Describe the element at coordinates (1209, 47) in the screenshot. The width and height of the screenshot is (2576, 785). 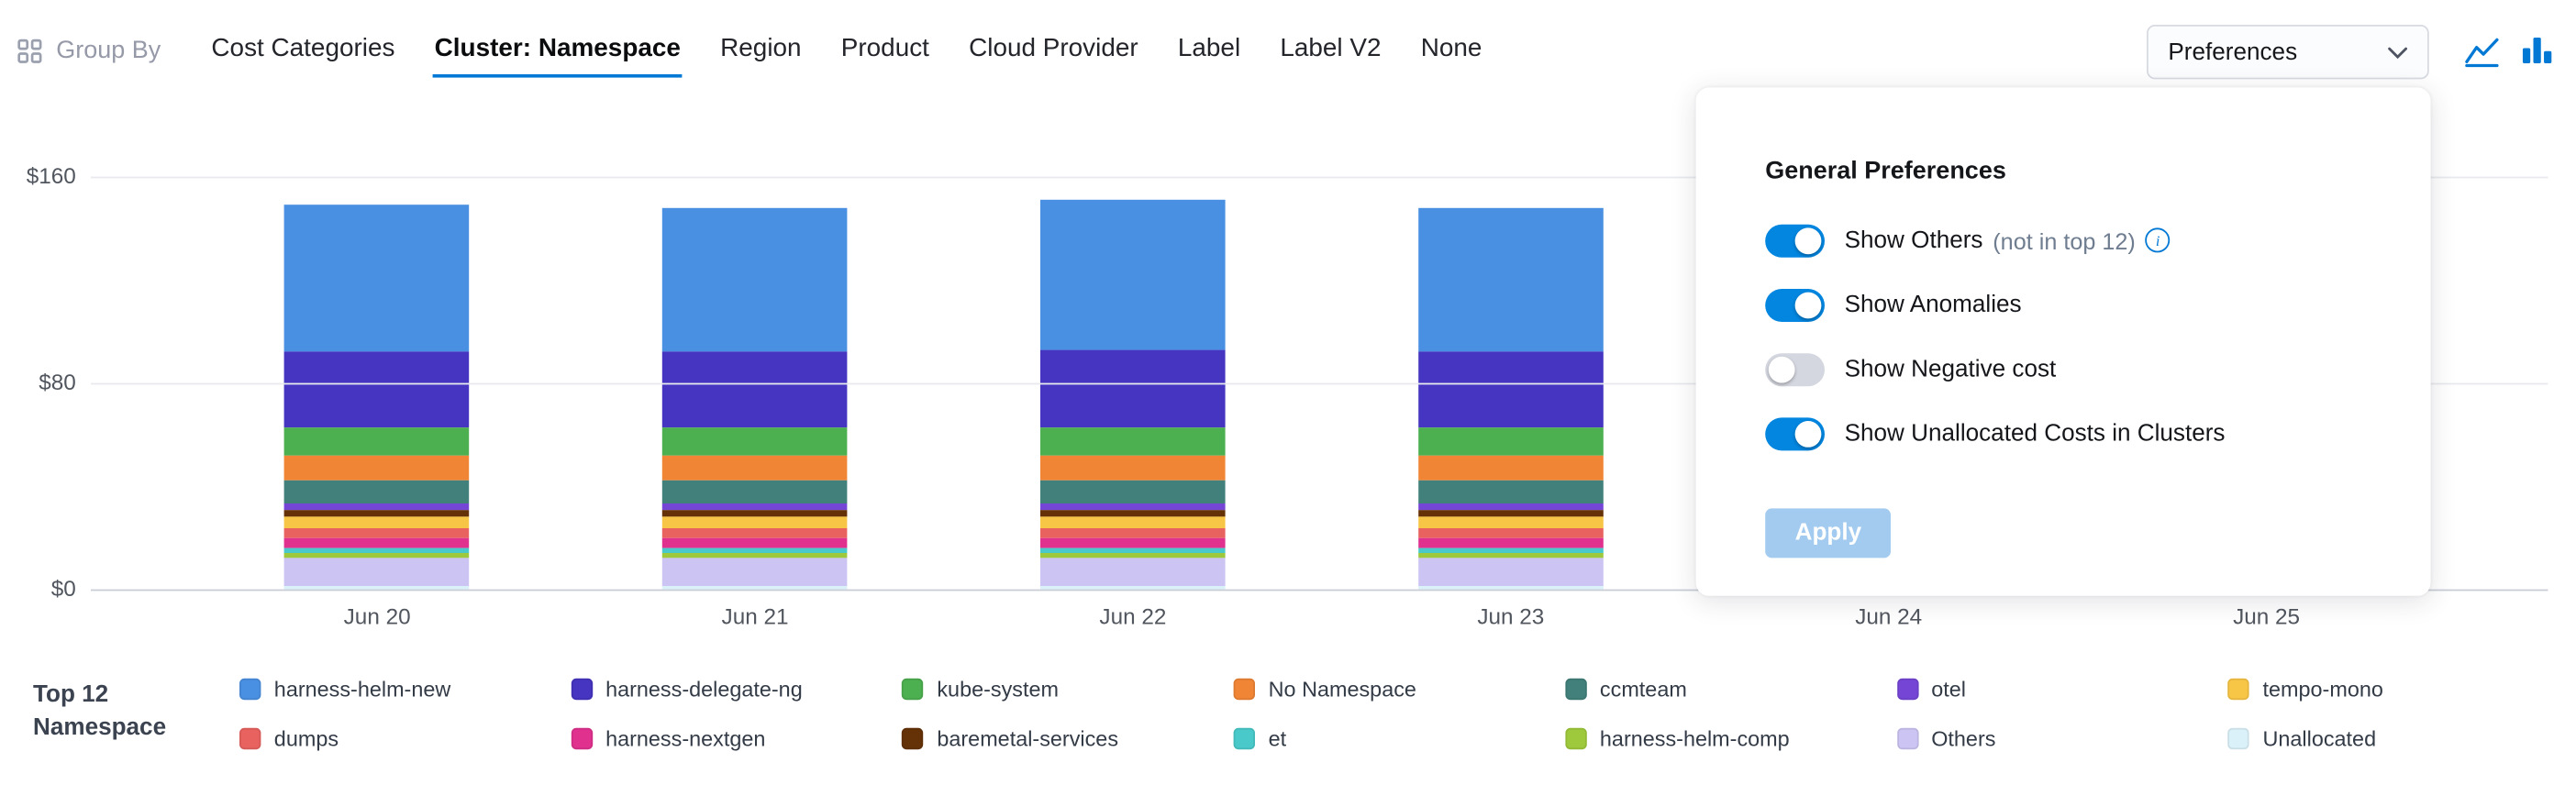
I see `tab-label: Label` at that location.